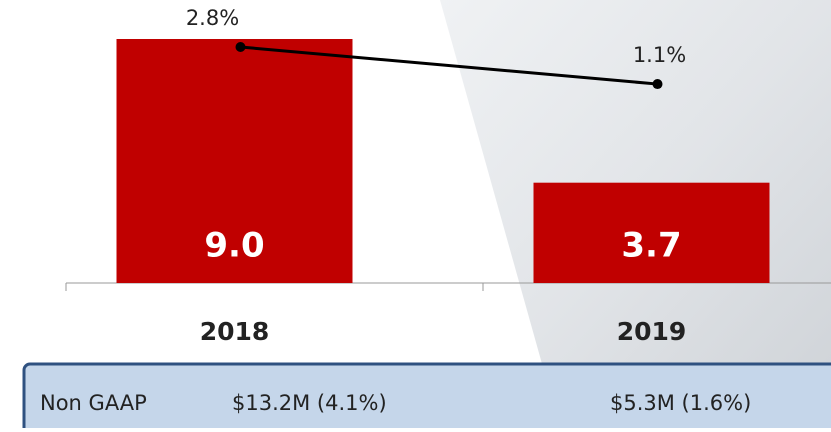 The image size is (831, 432). I want to click on x-tick-label: 2019, so click(652, 331).